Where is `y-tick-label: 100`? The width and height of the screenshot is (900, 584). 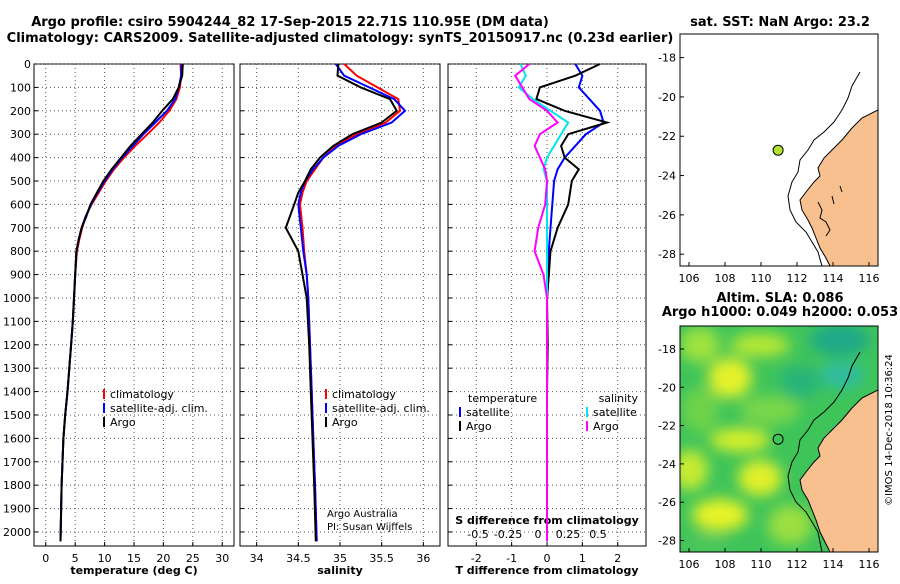
y-tick-label: 100 is located at coordinates (20, 87).